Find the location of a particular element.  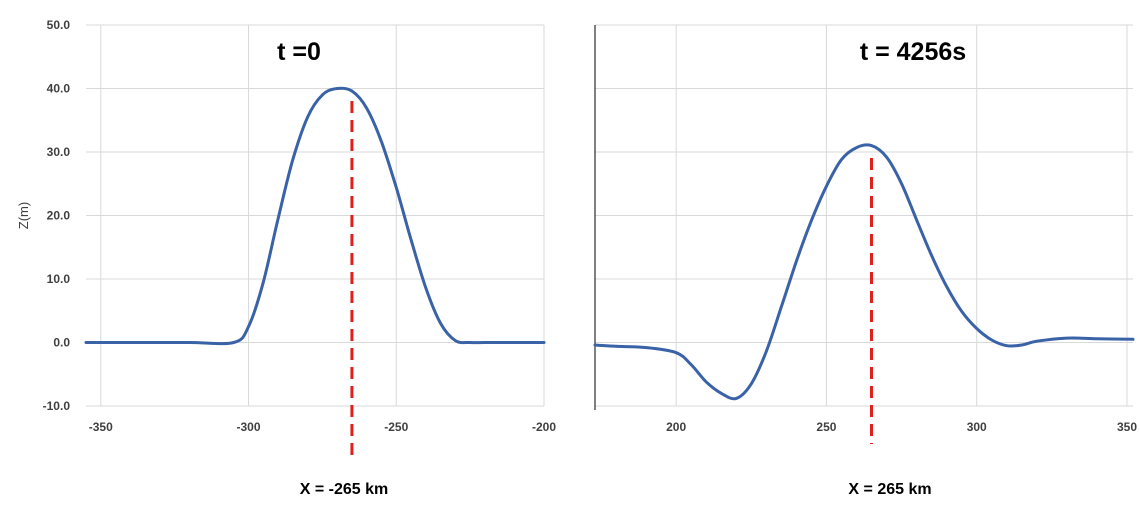

y-tick-label: 50.0 is located at coordinates (59, 25).